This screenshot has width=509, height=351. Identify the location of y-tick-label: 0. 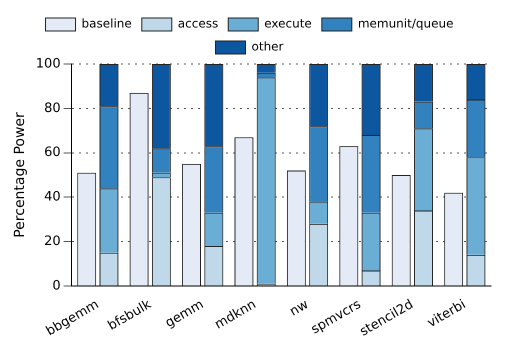
(56, 286).